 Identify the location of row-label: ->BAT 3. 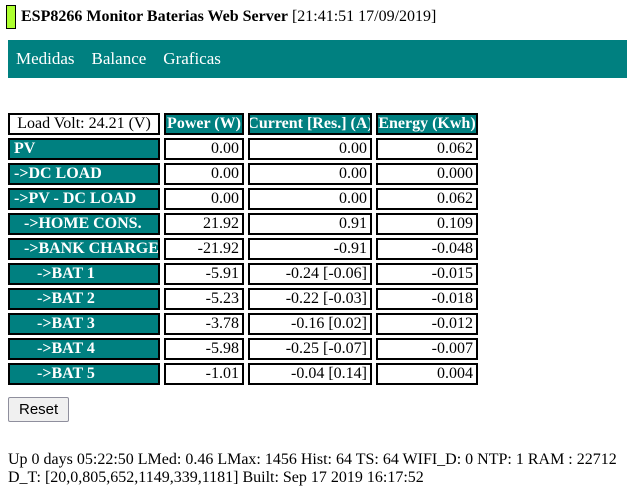
(84, 324).